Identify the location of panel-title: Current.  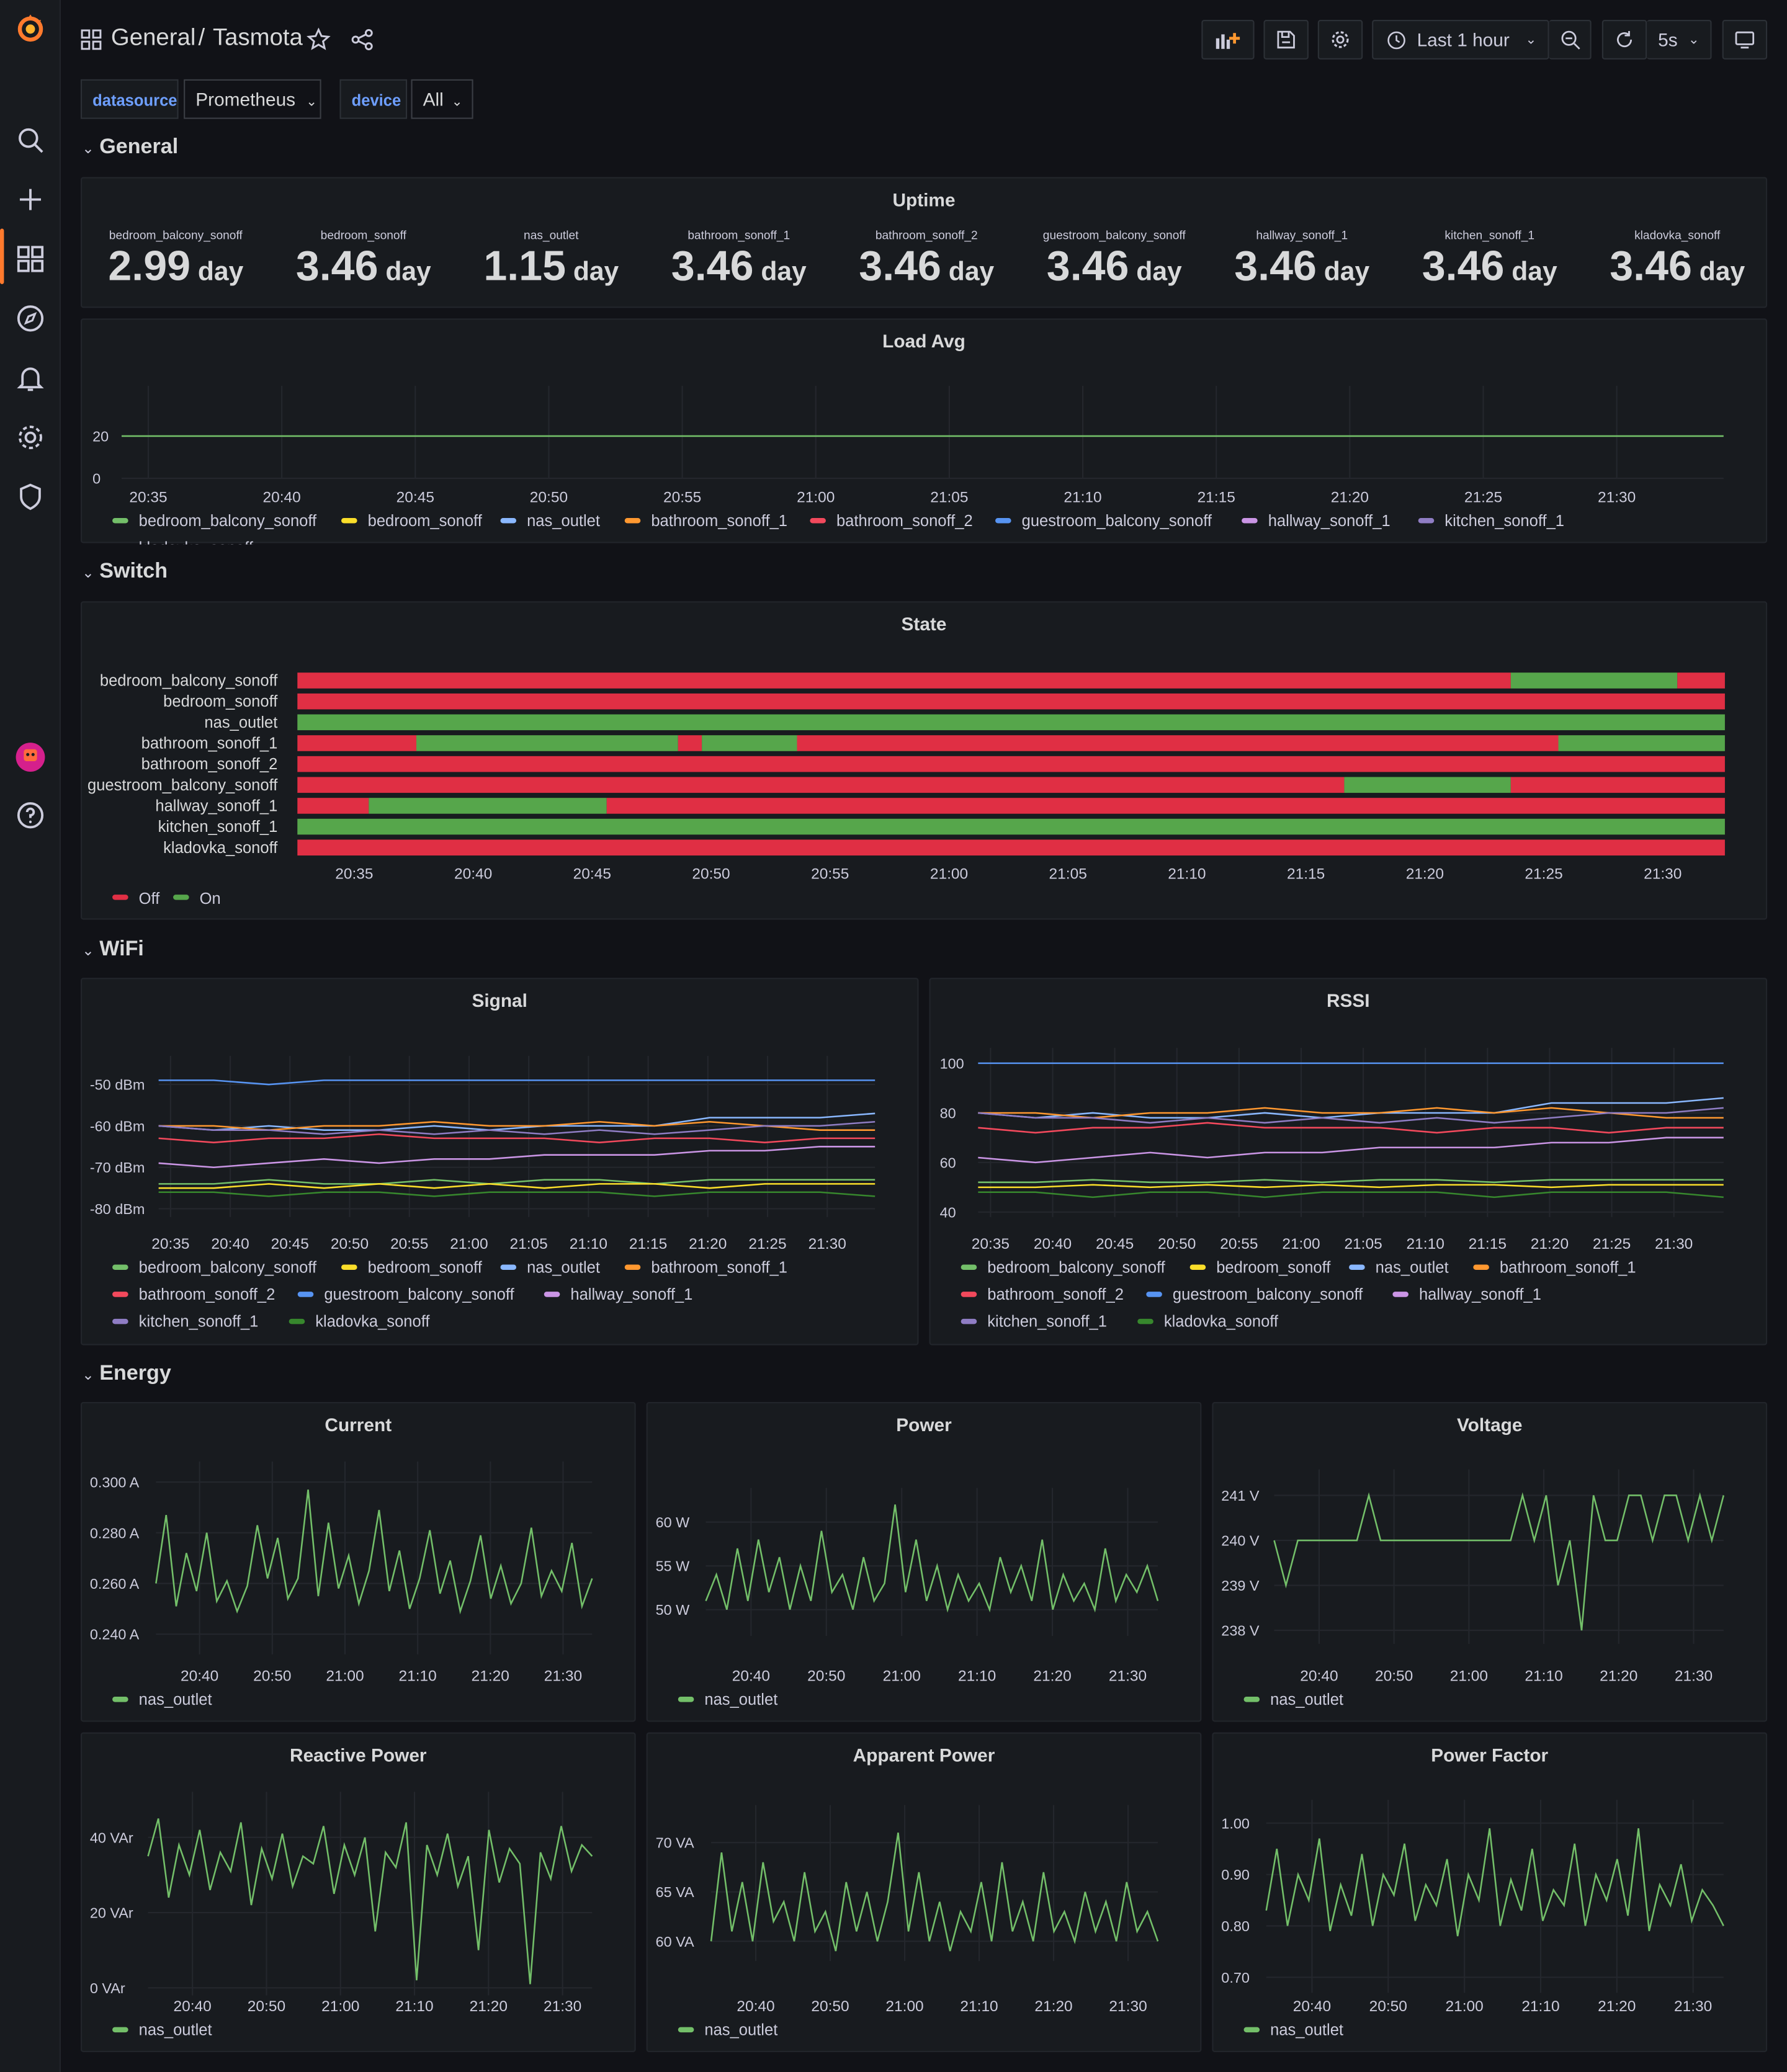
(358, 1425).